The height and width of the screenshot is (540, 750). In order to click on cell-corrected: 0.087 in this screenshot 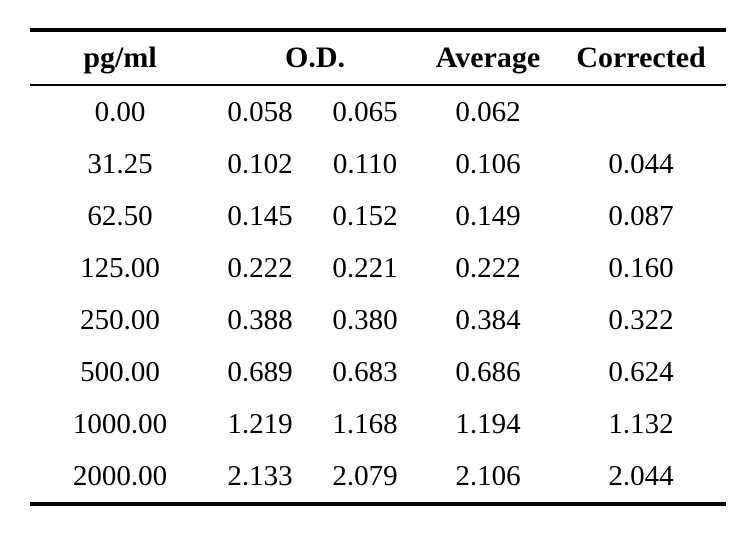, I will do `click(641, 215)`.